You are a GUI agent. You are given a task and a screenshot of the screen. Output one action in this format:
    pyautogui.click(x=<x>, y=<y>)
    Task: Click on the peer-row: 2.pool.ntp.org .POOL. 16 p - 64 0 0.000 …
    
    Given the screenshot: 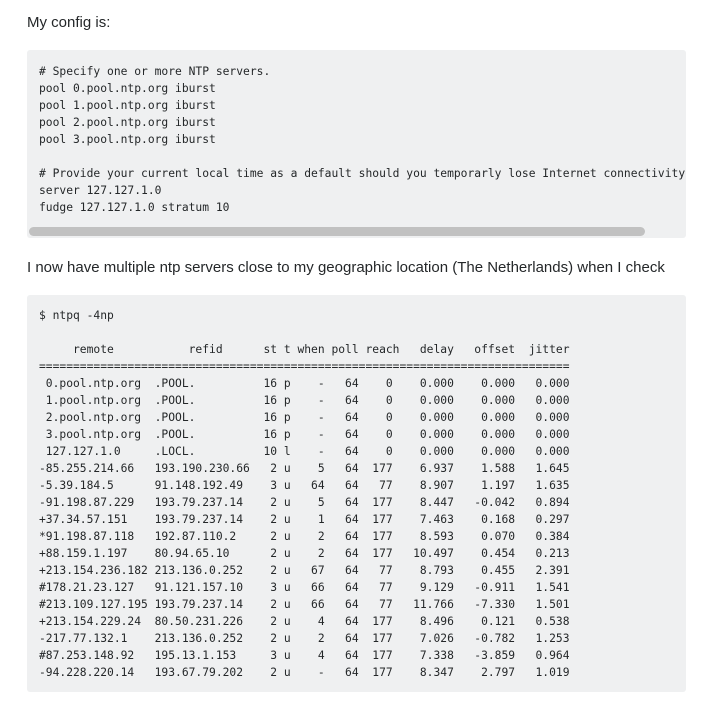 What is the action you would take?
    pyautogui.click(x=304, y=417)
    